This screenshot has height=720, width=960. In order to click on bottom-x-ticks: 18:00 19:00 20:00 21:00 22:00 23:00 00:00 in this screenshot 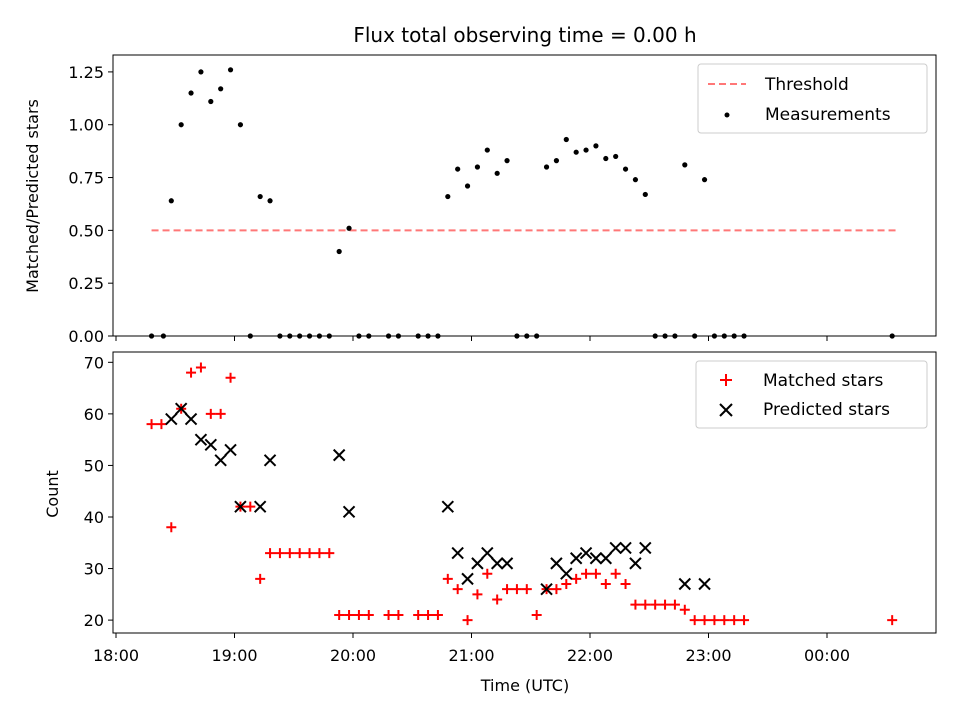, I will do `click(471, 649)`.